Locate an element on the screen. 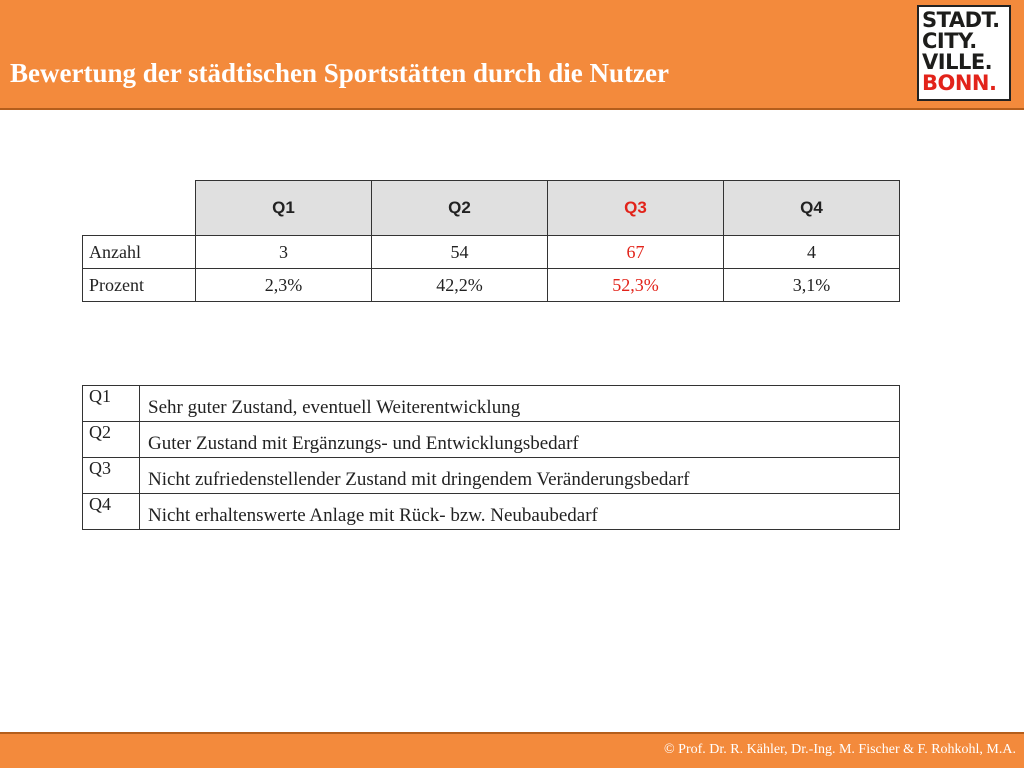  logo-line: STADT. is located at coordinates (961, 20).